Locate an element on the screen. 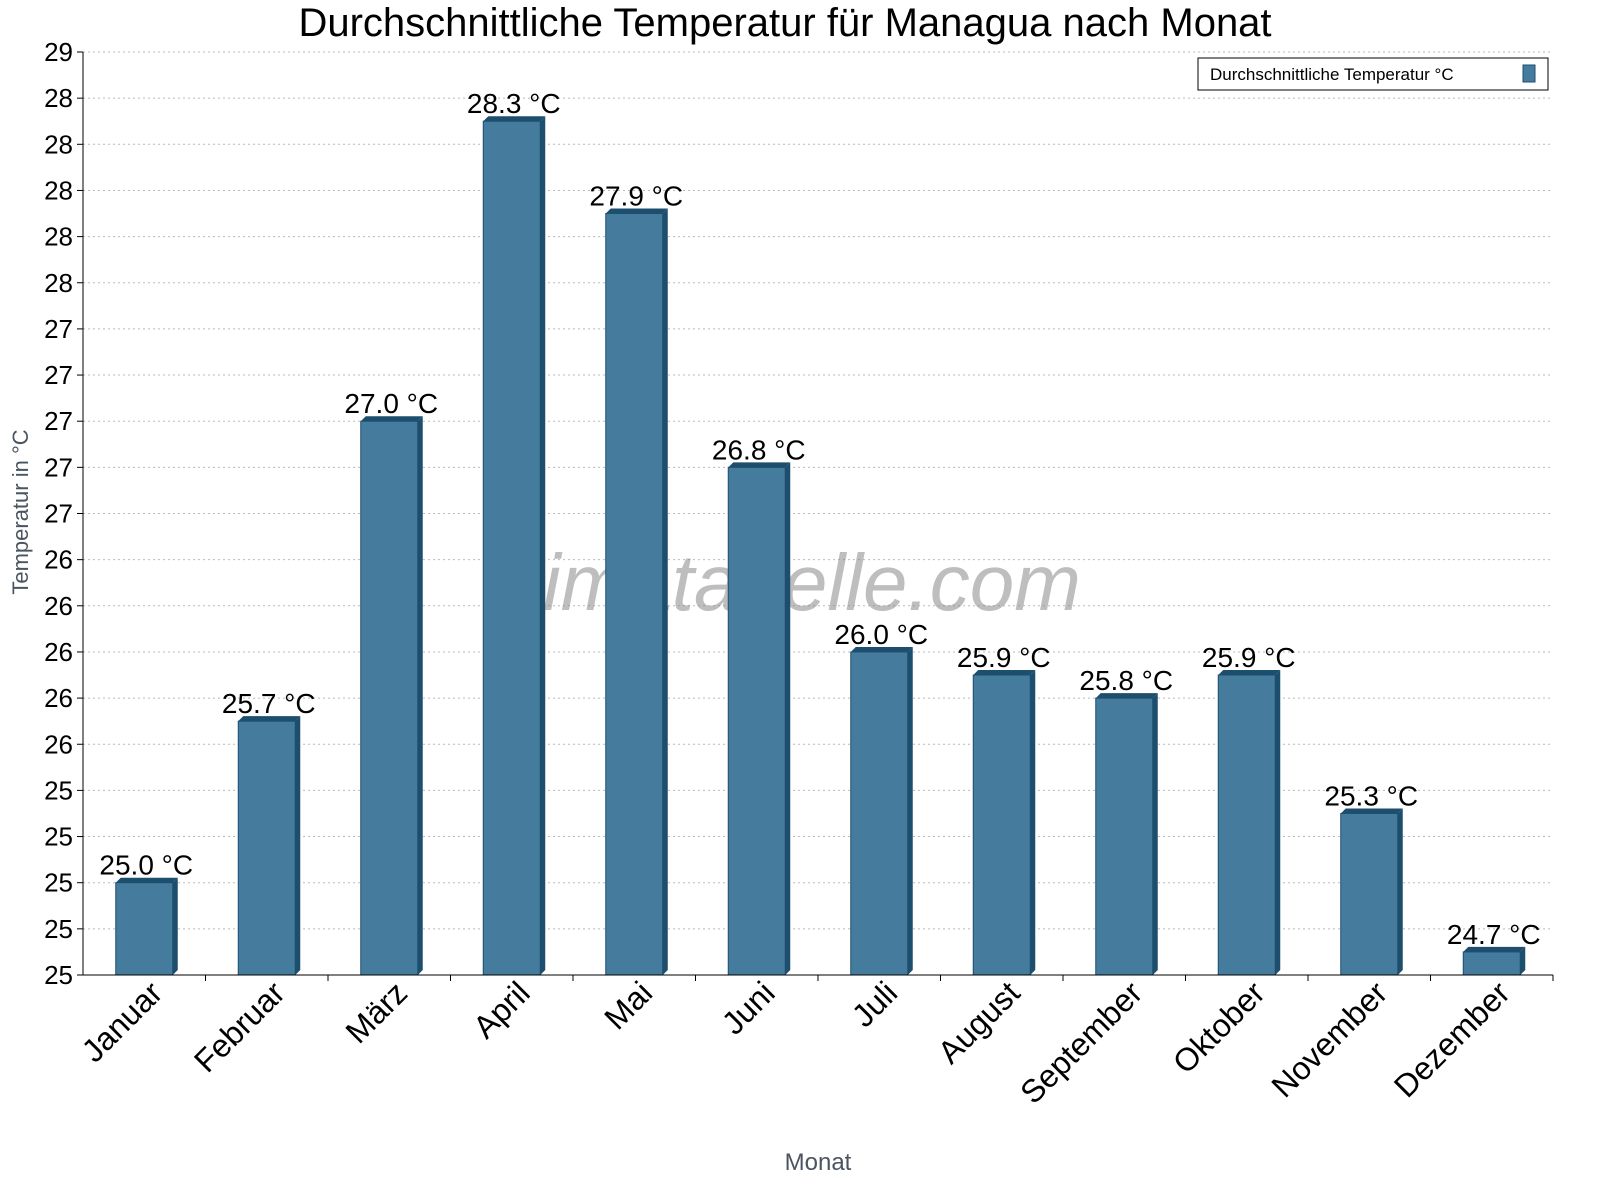  x-tick-label: Dezember is located at coordinates (1452, 1039).